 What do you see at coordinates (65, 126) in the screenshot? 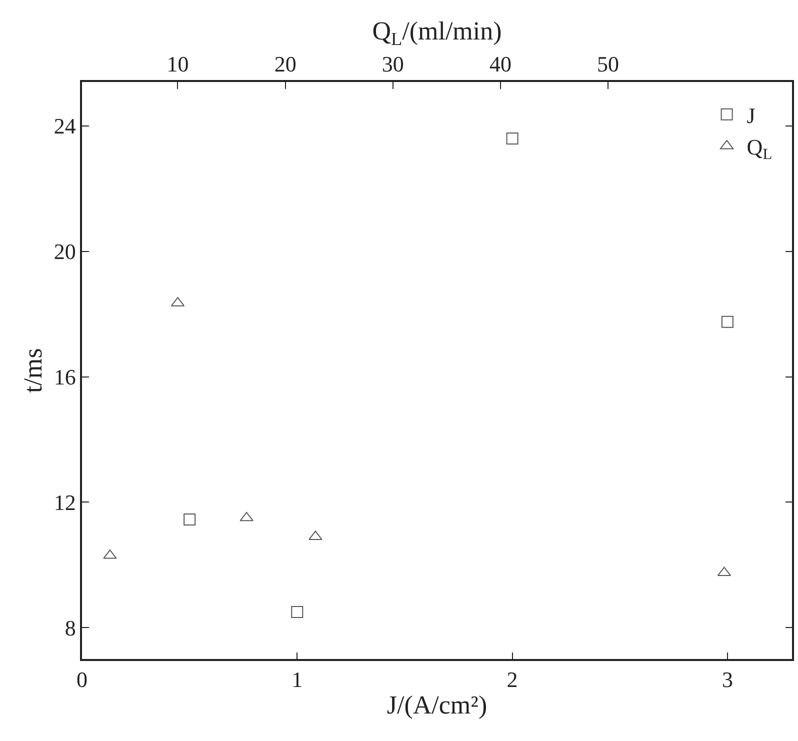
I see `y-tick-label: 24` at bounding box center [65, 126].